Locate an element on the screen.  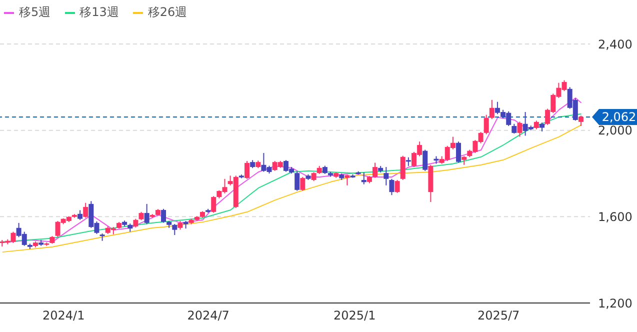
legend-label: 移26週 is located at coordinates (168, 12).